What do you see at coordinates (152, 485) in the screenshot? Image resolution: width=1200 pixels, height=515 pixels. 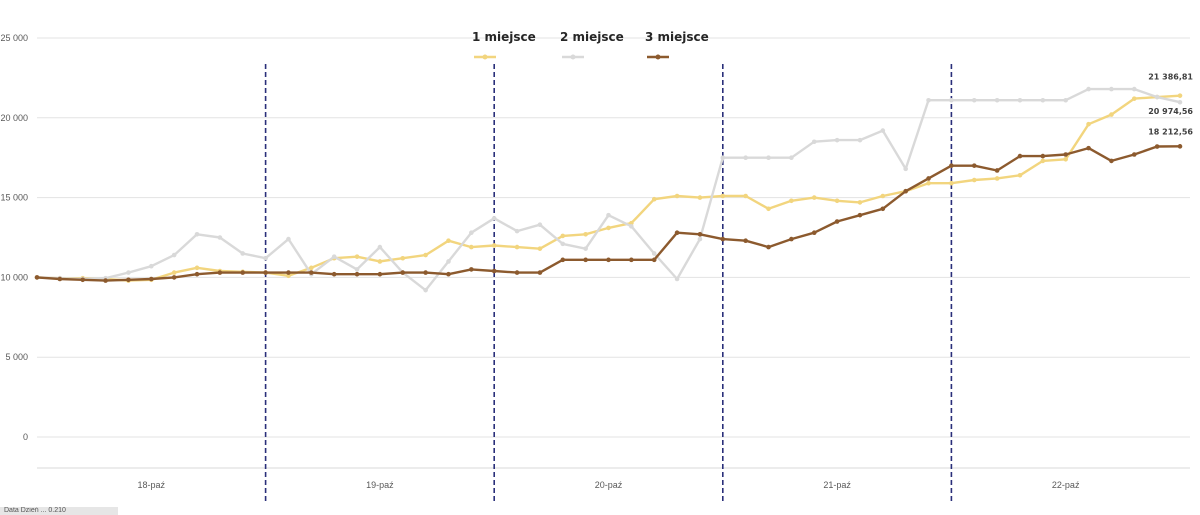 I see `x-category-label: 18-paź` at bounding box center [152, 485].